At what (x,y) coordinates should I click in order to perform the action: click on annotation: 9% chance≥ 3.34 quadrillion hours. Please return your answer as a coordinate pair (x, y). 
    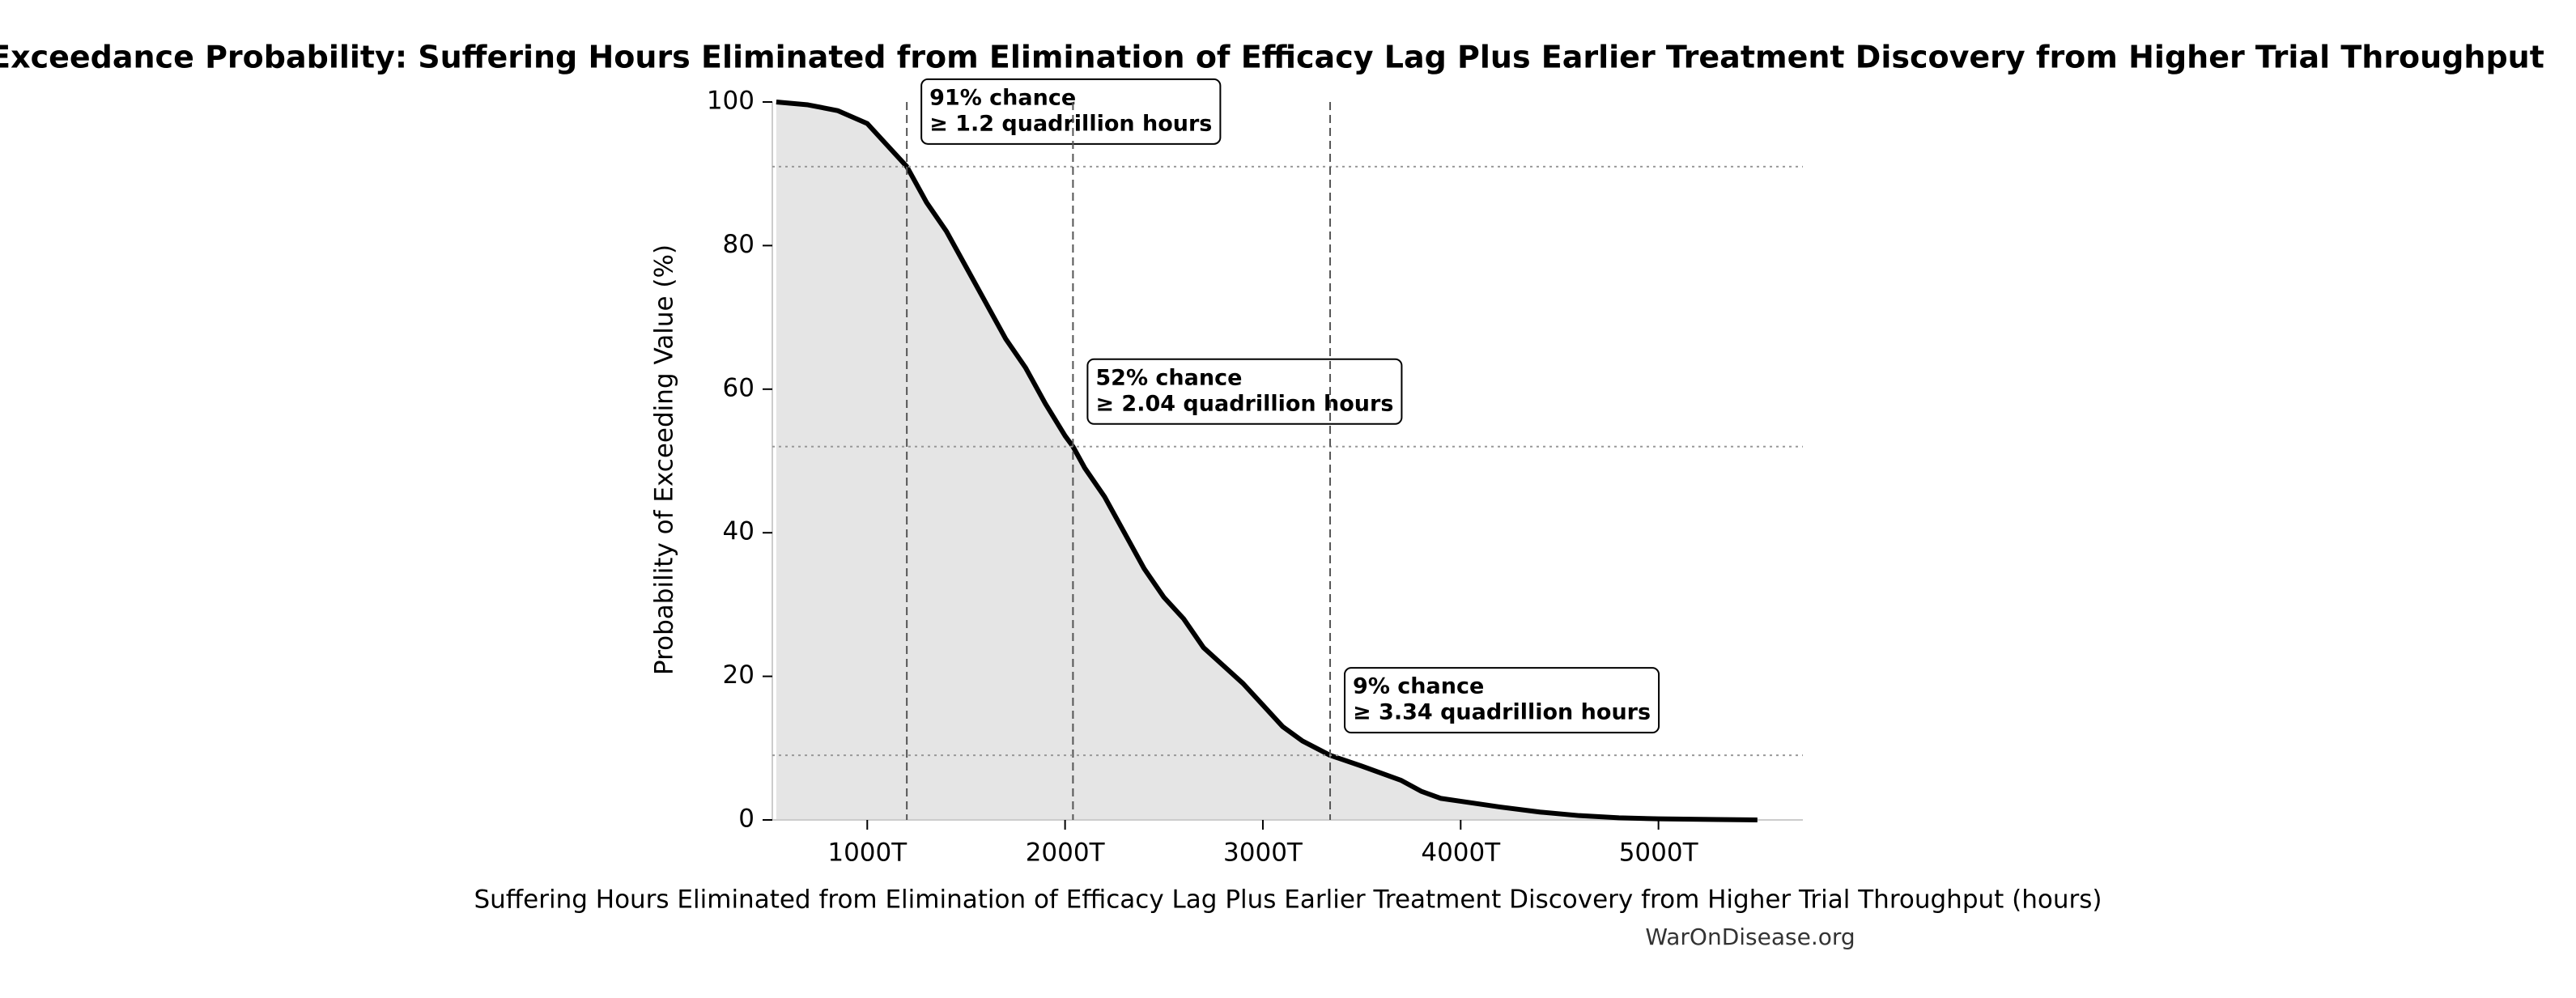
    Looking at the image, I should click on (1502, 700).